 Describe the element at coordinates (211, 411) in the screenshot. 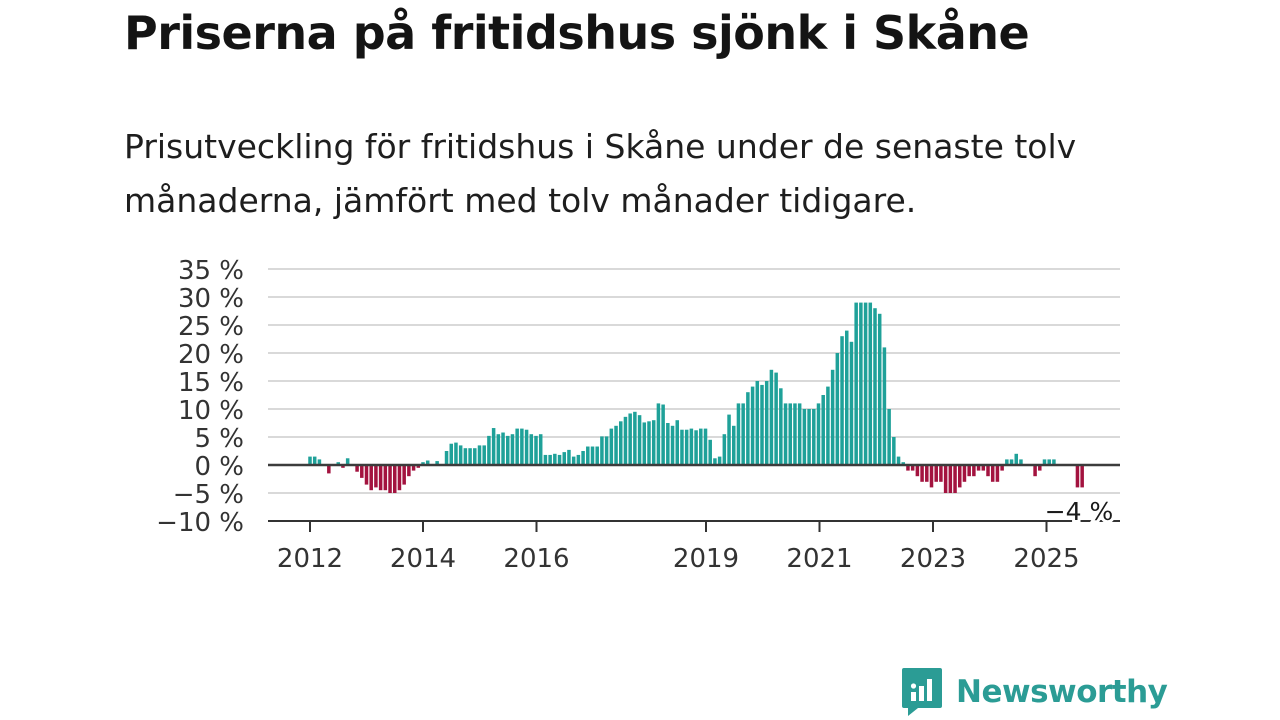

I see `y-tick-label: 10 %` at that location.